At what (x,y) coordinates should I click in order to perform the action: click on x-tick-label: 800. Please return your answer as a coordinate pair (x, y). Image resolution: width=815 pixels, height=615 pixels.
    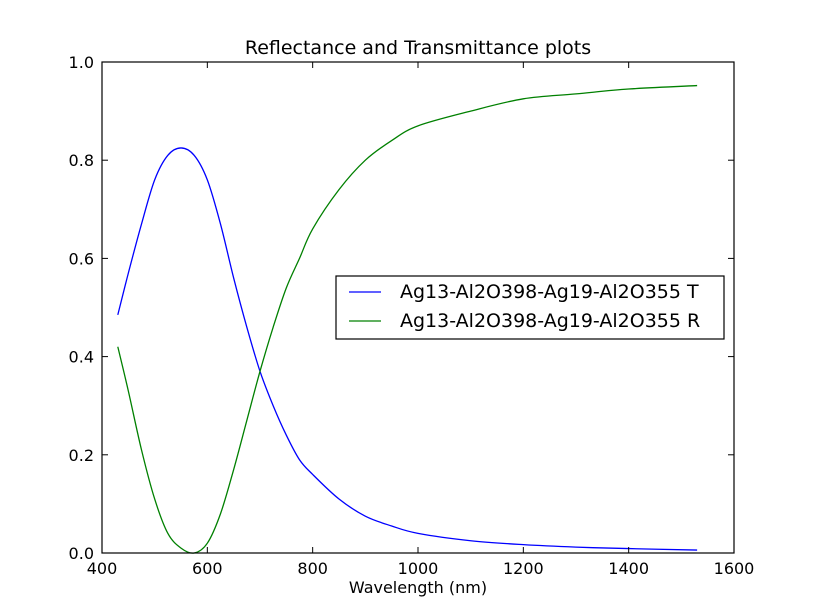
    Looking at the image, I should click on (312, 568).